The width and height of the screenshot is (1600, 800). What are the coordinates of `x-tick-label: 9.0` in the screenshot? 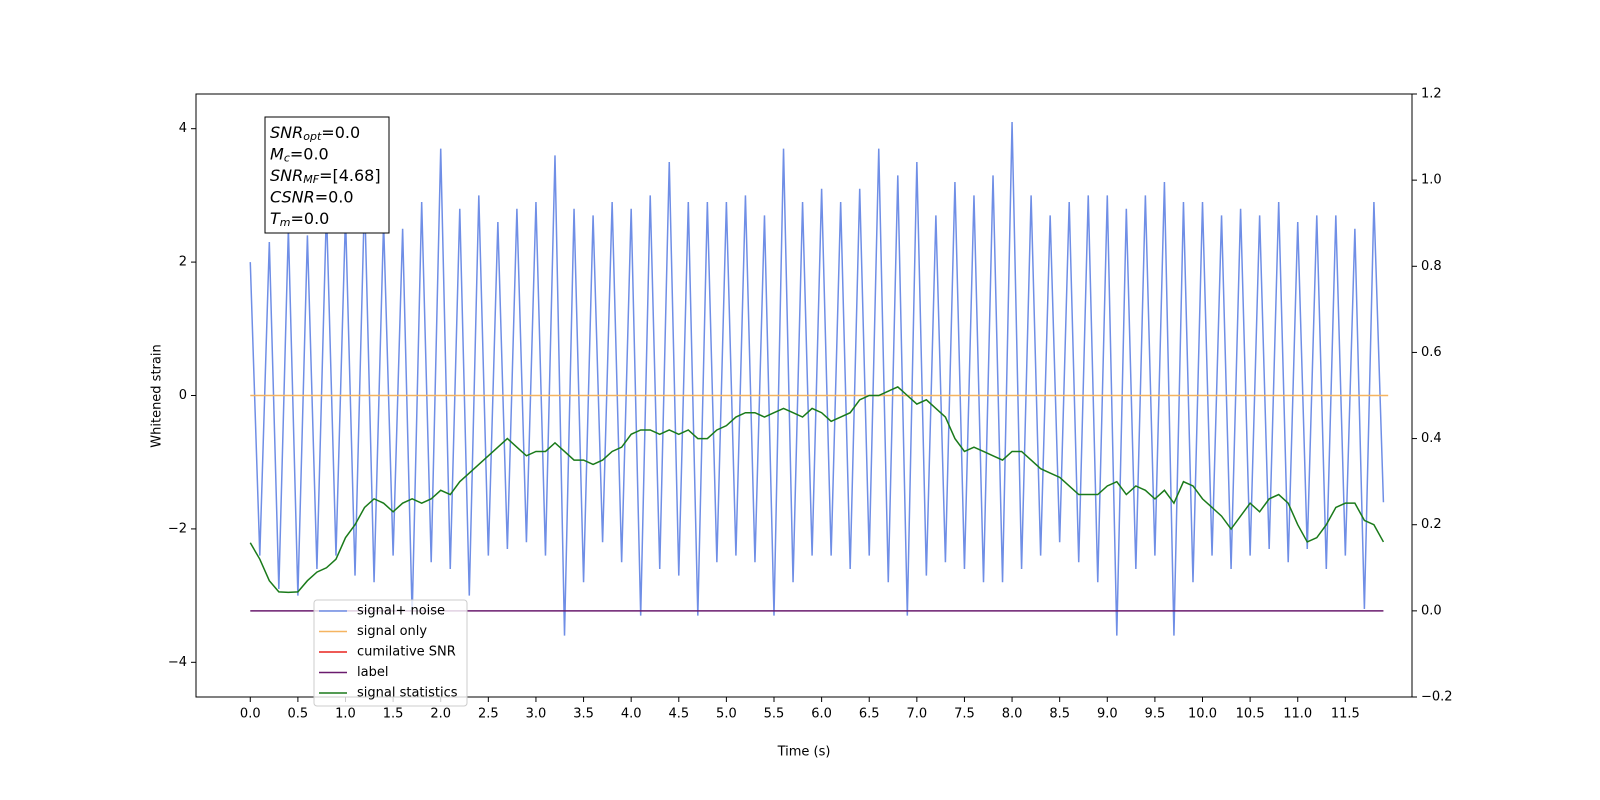 It's located at (1107, 714).